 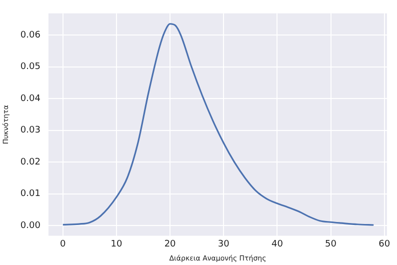 I want to click on x-tick-label: 40, so click(x=277, y=245).